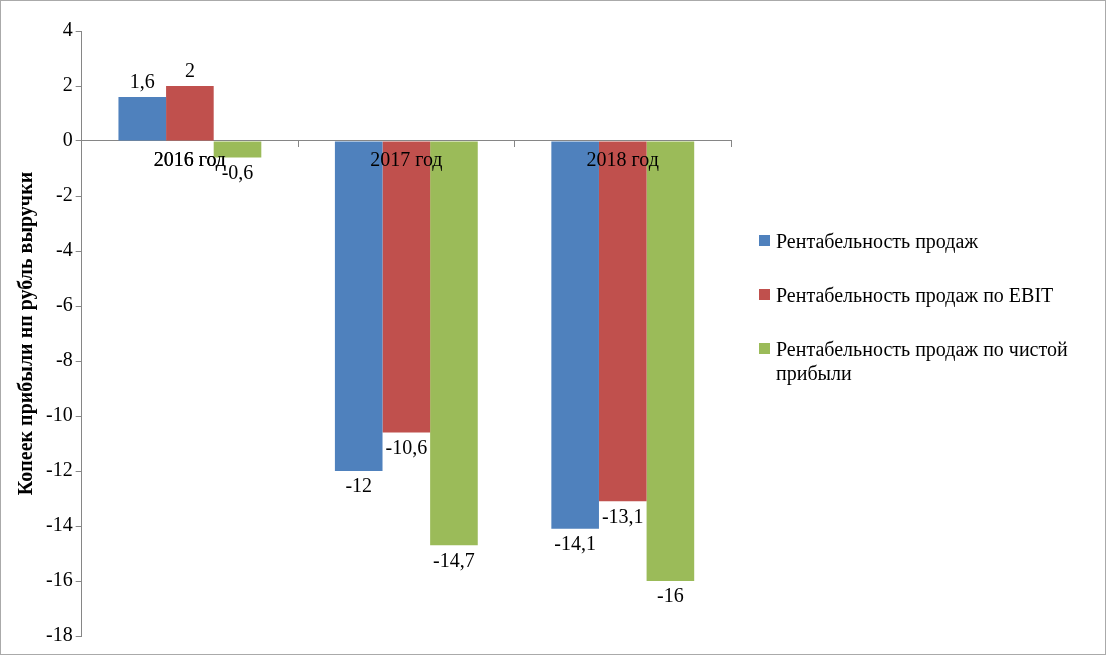 This screenshot has height=655, width=1106. What do you see at coordinates (67, 29) in the screenshot?
I see `y-tick-label: 4` at bounding box center [67, 29].